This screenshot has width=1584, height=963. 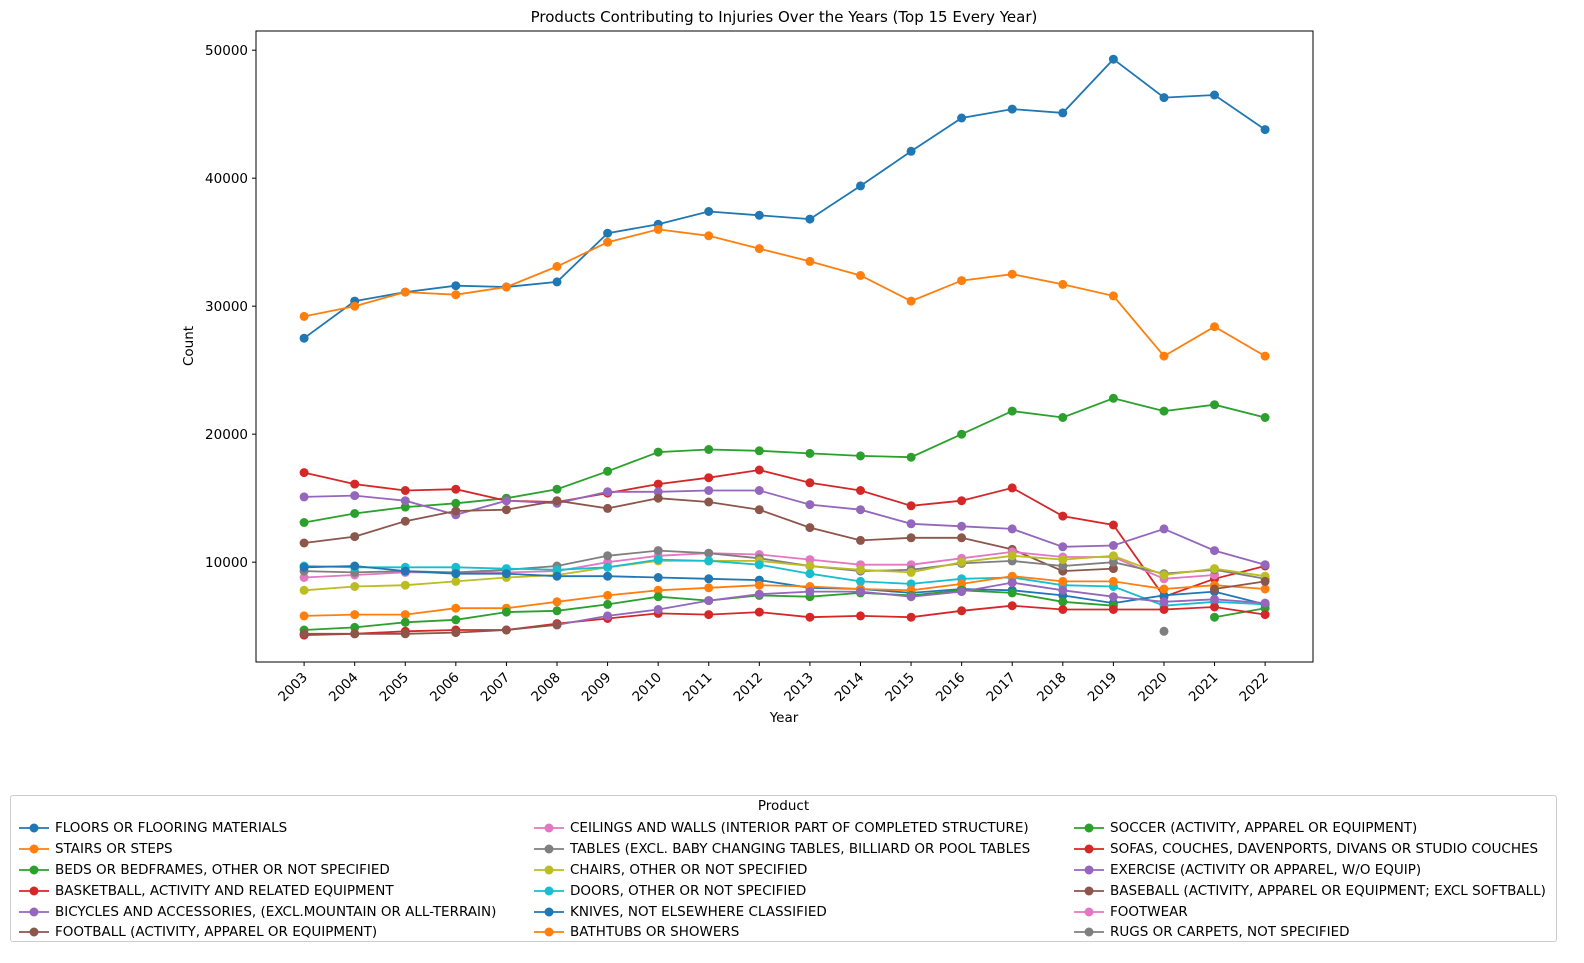 What do you see at coordinates (900, 688) in the screenshot?
I see `x-tick-label: 2015` at bounding box center [900, 688].